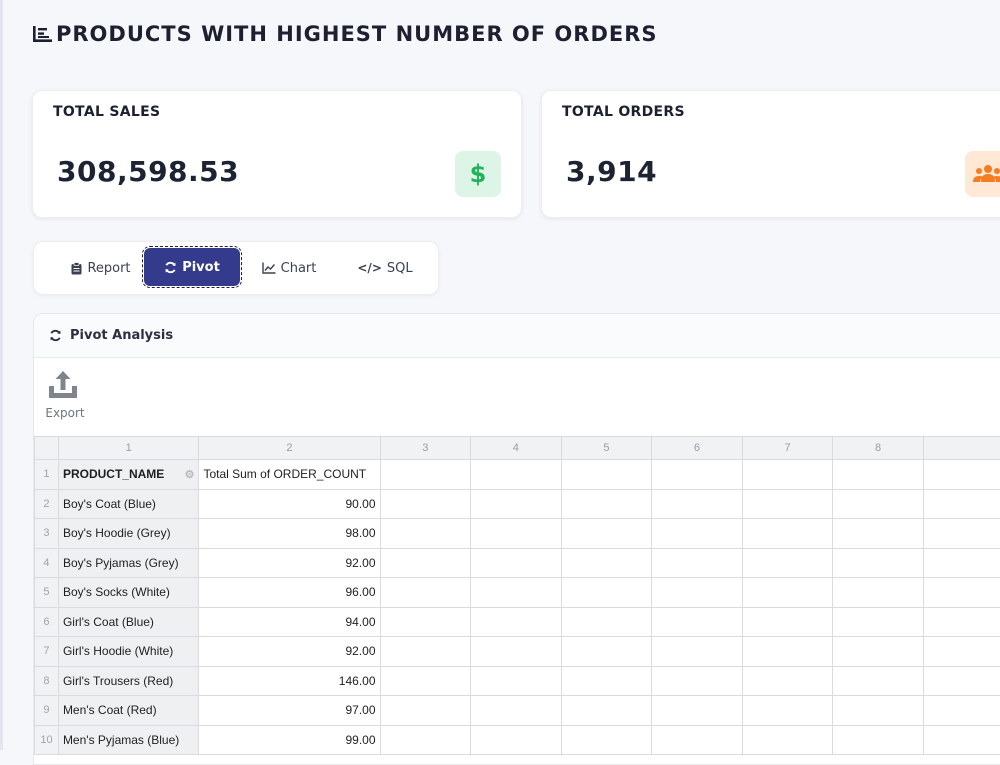 The image size is (1000, 765). What do you see at coordinates (289, 681) in the screenshot?
I see `order-count-cell: 146.00` at bounding box center [289, 681].